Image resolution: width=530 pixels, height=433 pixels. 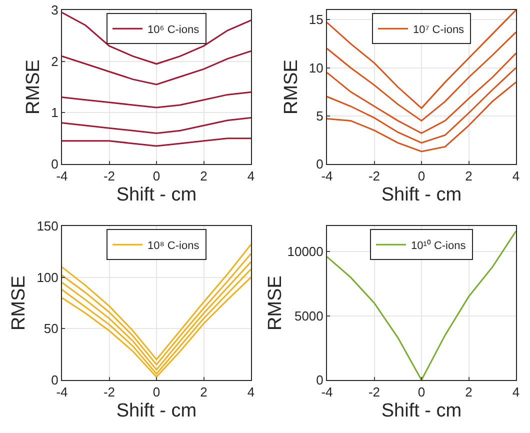 What do you see at coordinates (51, 328) in the screenshot?
I see `y-tick-label: 50` at bounding box center [51, 328].